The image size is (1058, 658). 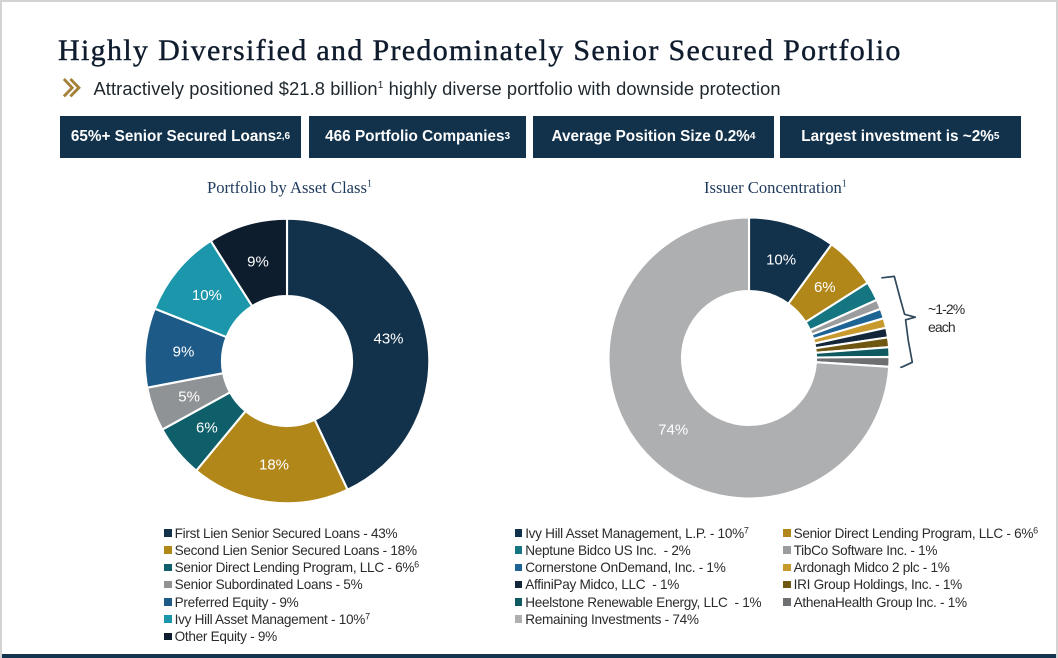 What do you see at coordinates (189, 397) in the screenshot?
I see `svg-text: 5%` at bounding box center [189, 397].